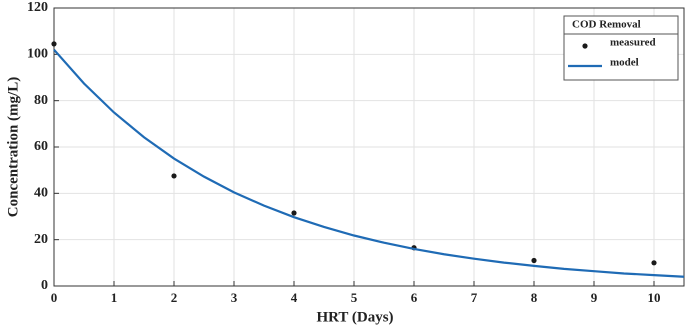 This screenshot has height=329, width=685. What do you see at coordinates (13, 147) in the screenshot?
I see `y-axis-label: Concentration (mg/L)` at bounding box center [13, 147].